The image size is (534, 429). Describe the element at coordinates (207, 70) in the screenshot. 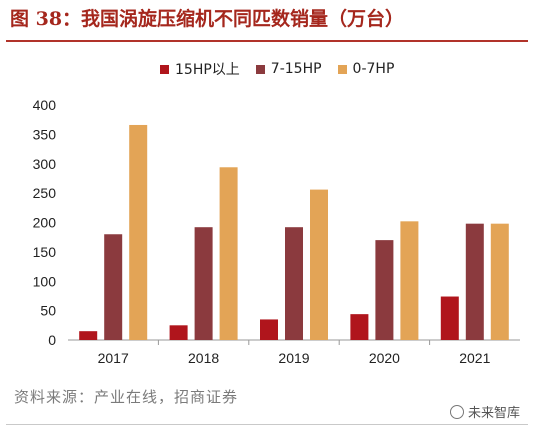

I see `legend-label-series-0: 15HP以上` at that location.